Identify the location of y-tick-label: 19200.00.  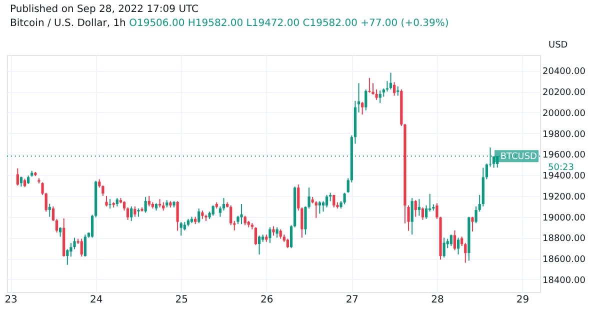
(564, 197).